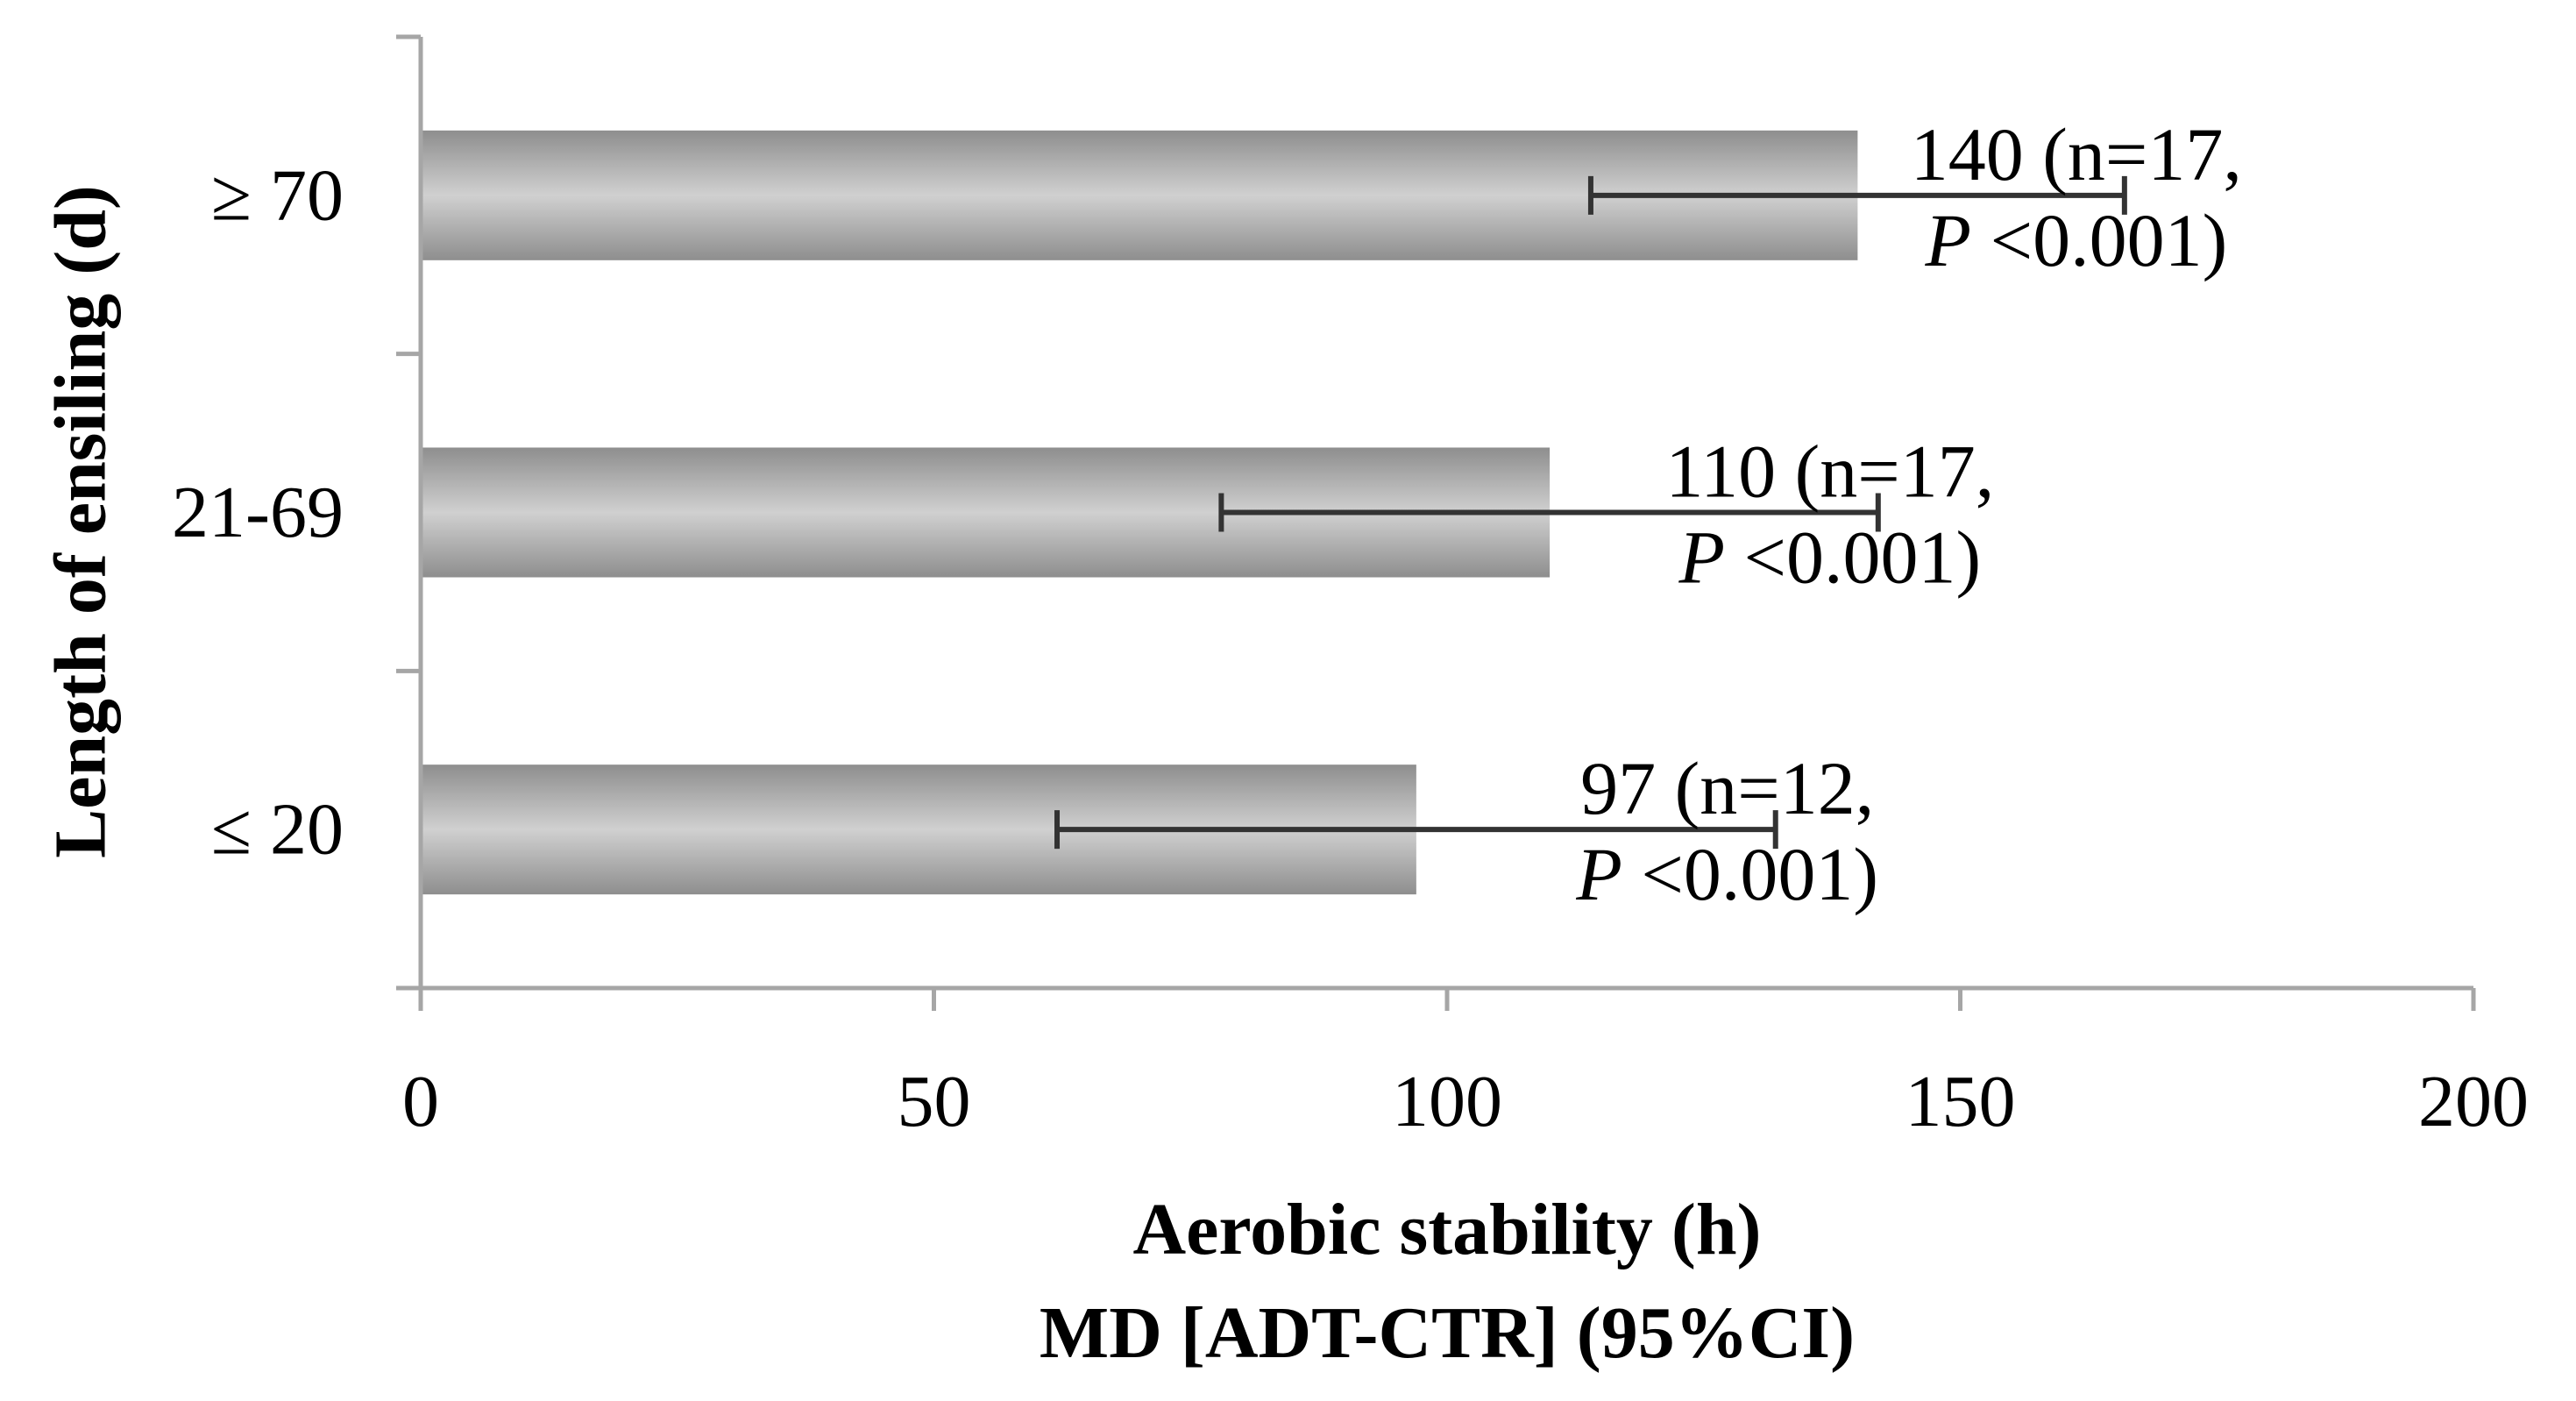  Describe the element at coordinates (2473, 1101) in the screenshot. I see `x-tick-label: 200` at that location.